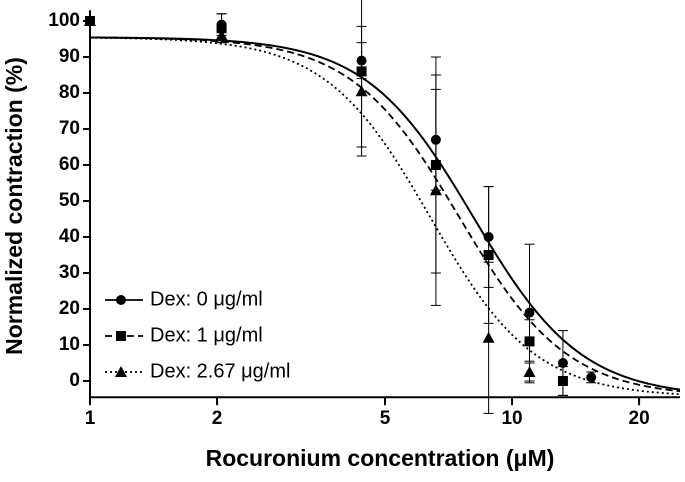  What do you see at coordinates (74, 380) in the screenshot?
I see `y-tick-label: 0` at bounding box center [74, 380].